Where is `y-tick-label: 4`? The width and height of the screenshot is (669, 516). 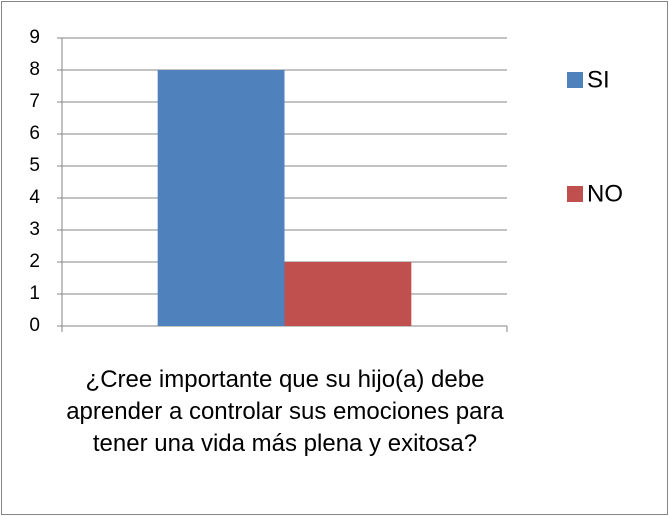
y-tick-label: 4 is located at coordinates (34, 197).